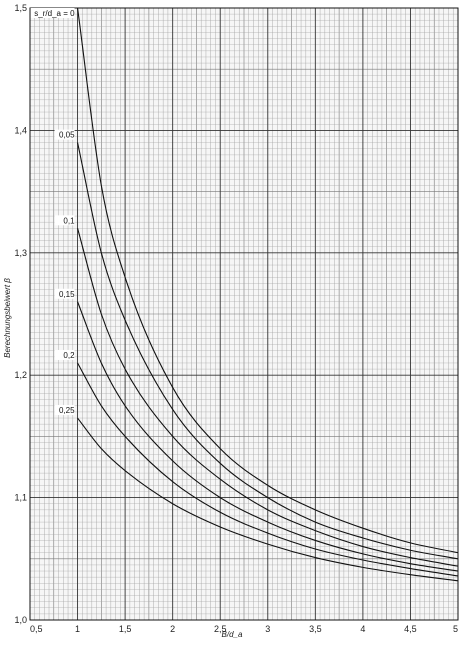  I want to click on y-tick-label: 1,2, so click(20, 375).